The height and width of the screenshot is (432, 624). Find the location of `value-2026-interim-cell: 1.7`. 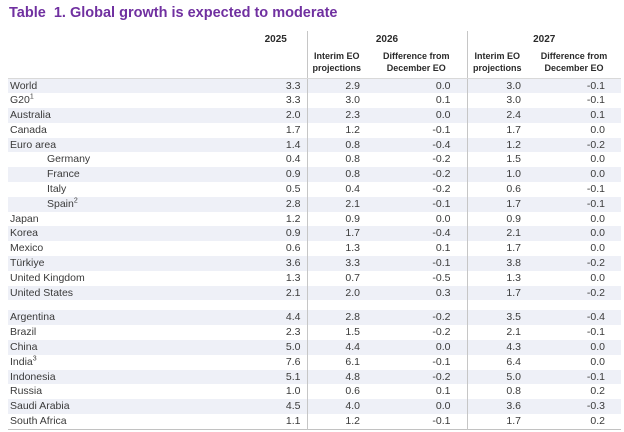

value-2026-interim-cell: 1.7 is located at coordinates (336, 234).